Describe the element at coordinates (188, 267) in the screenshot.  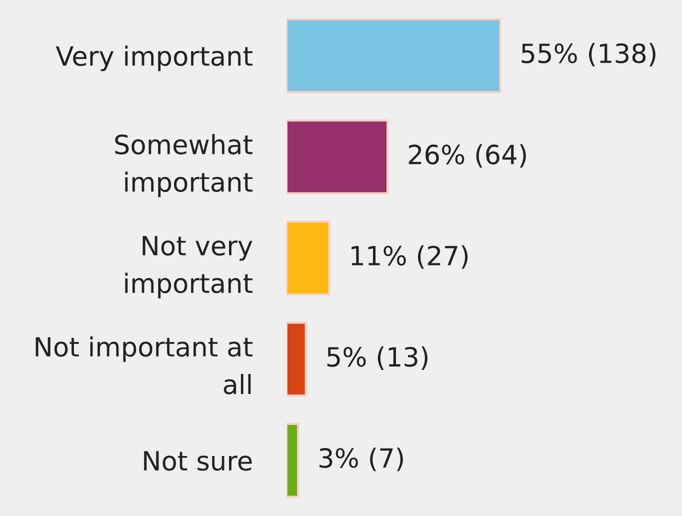
I see `y-tick-label: Not very important` at that location.